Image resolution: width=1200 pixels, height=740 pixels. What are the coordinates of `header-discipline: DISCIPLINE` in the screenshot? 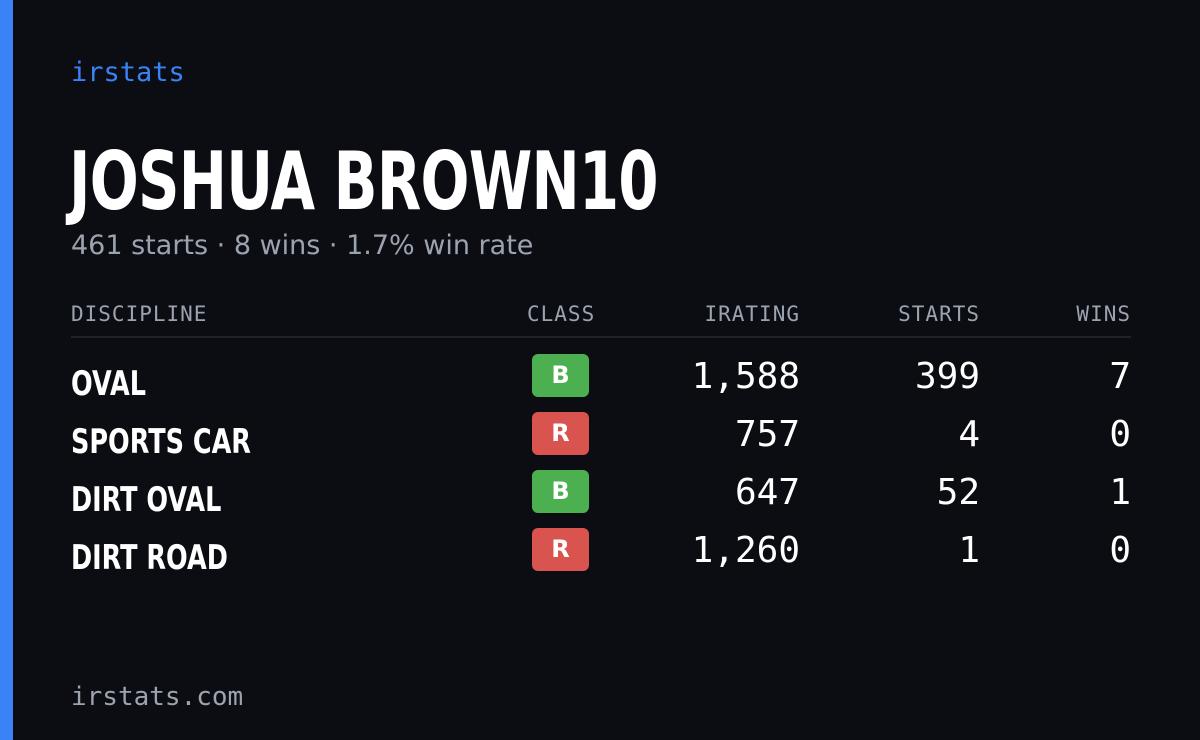 It's located at (139, 314).